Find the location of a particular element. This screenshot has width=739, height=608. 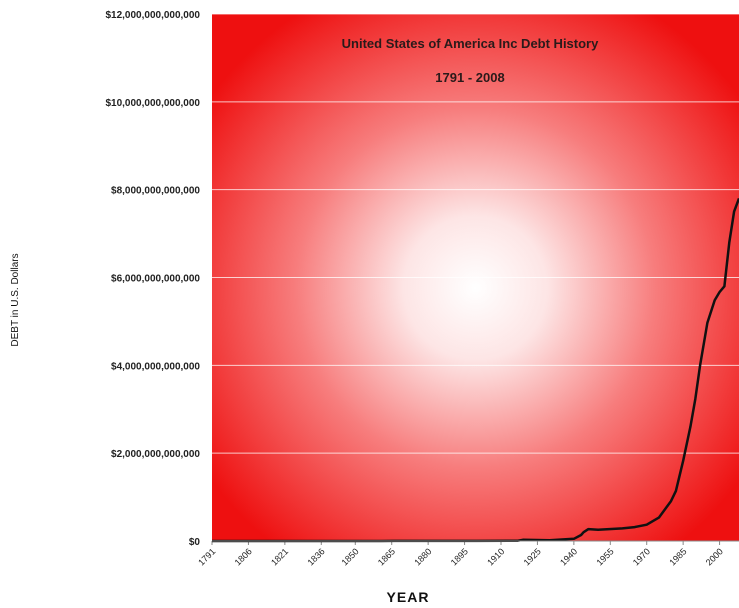

y-tick-label-4: $8,000,000,000,000 is located at coordinates (155, 191).